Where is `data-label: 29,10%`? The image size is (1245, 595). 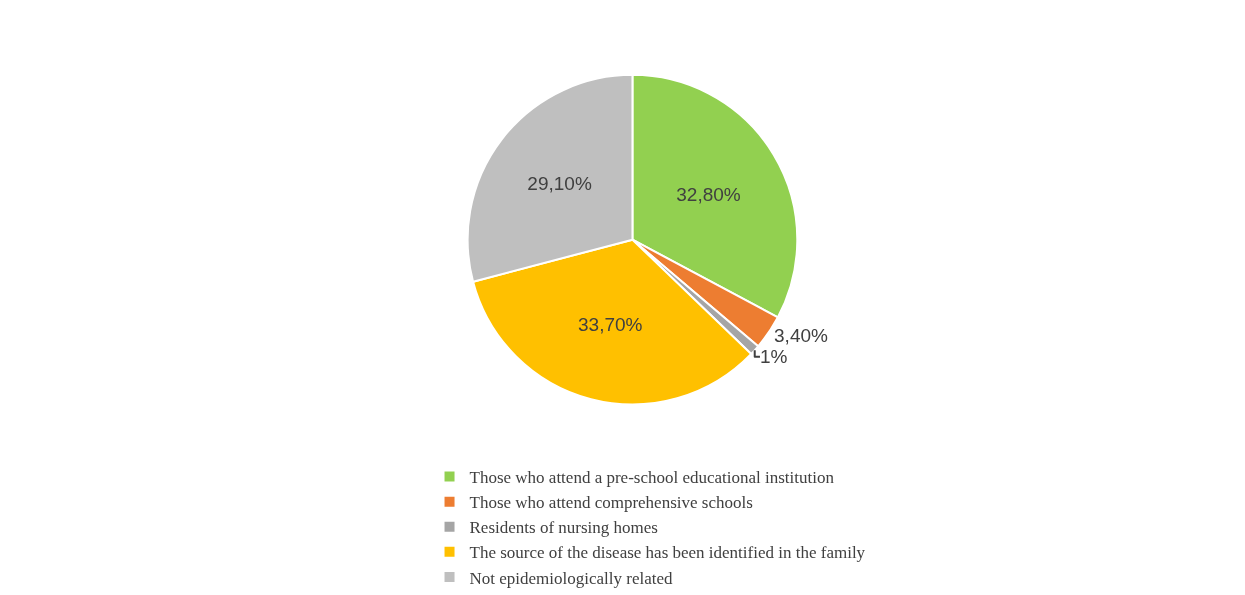
data-label: 29,10% is located at coordinates (559, 184).